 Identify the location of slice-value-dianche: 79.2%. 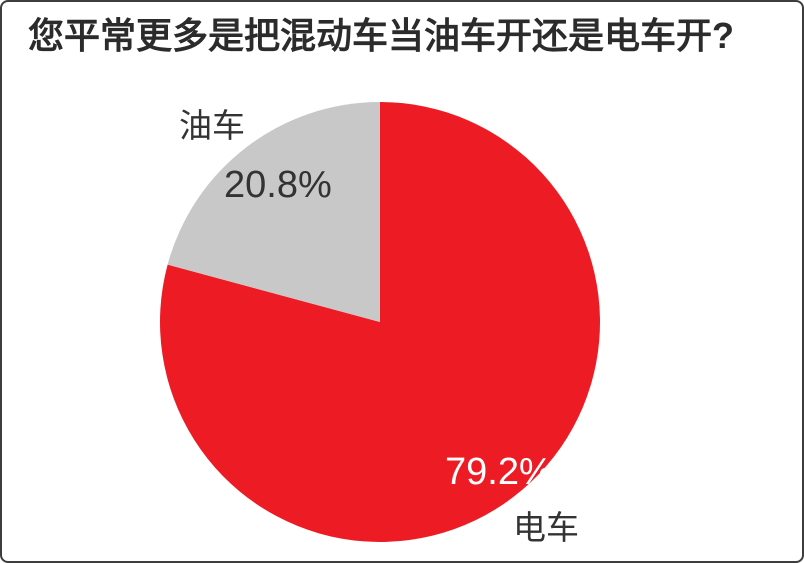
(499, 472).